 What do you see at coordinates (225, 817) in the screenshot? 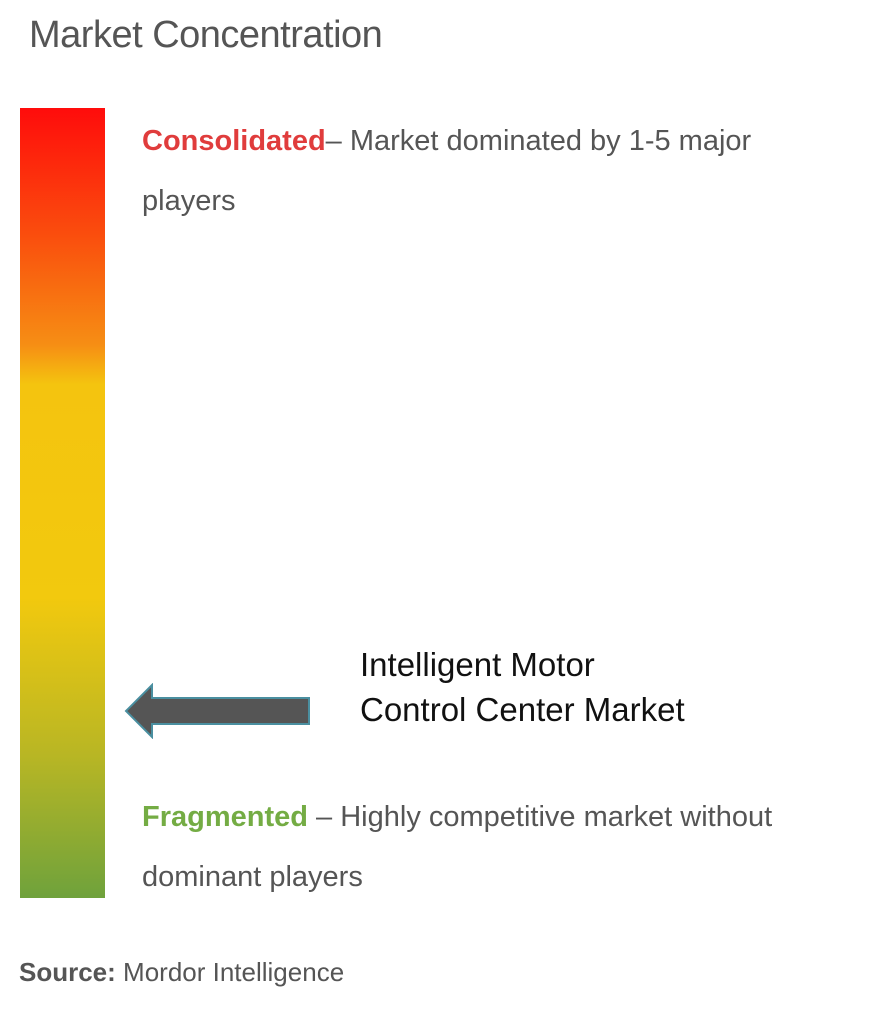
I see `fragmented-label: Fragmented` at bounding box center [225, 817].